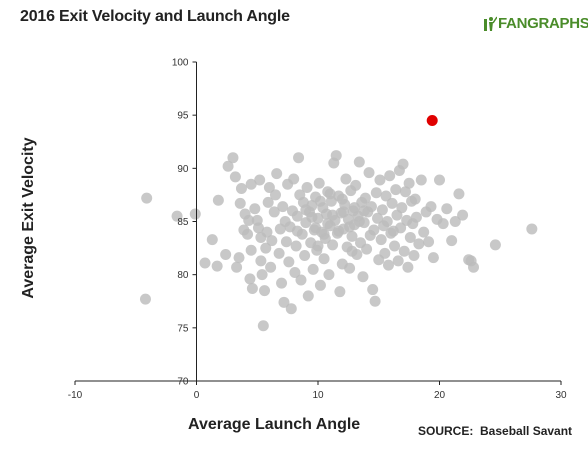 The image size is (588, 455). Describe the element at coordinates (495, 431) in the screenshot. I see `source-note: SOURCE: Baseball Savant` at that location.